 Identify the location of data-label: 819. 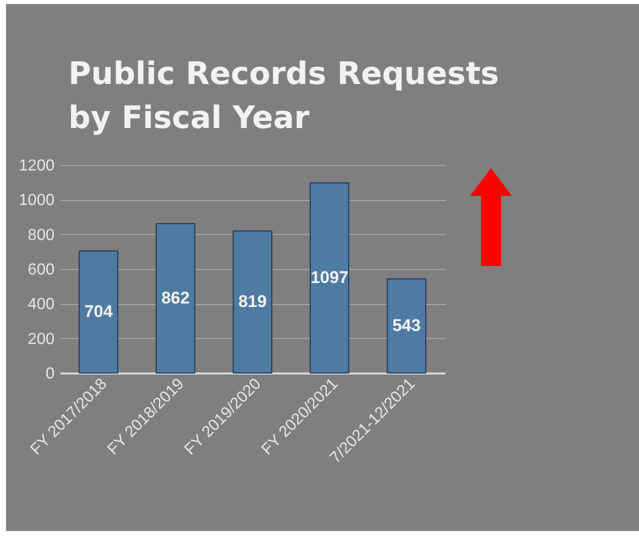
(252, 302).